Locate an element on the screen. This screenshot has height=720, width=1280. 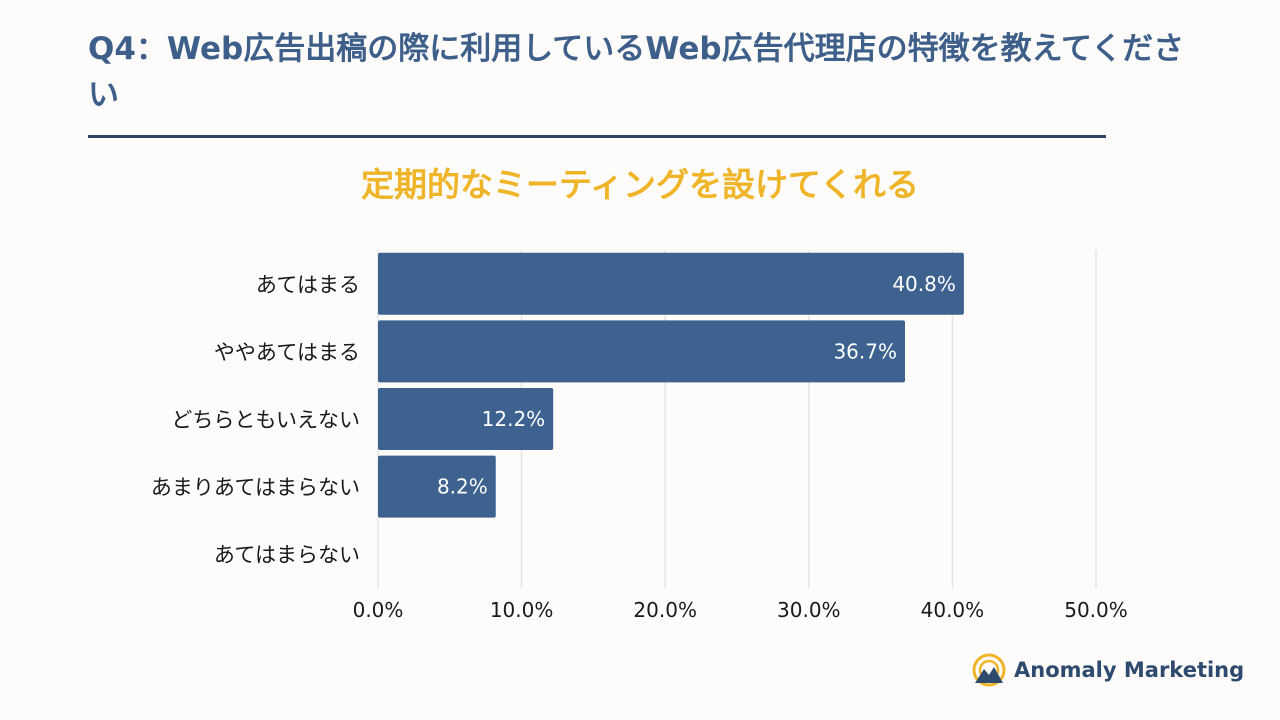
x-tick-label: 0.0% is located at coordinates (378, 610).